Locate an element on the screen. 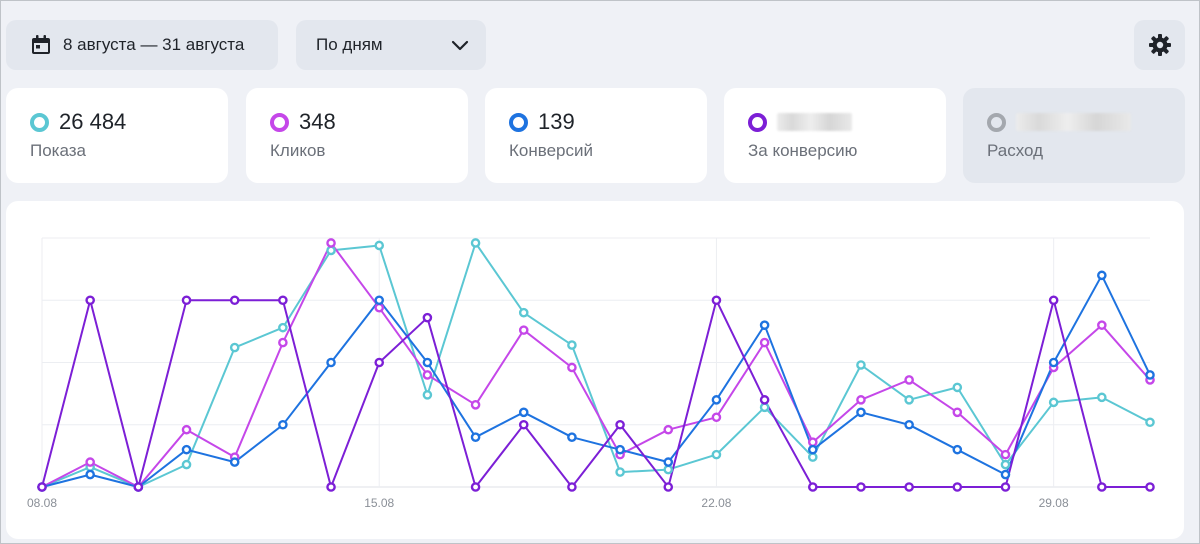 The image size is (1200, 544). x-tick-label: 29.08 is located at coordinates (1054, 503).